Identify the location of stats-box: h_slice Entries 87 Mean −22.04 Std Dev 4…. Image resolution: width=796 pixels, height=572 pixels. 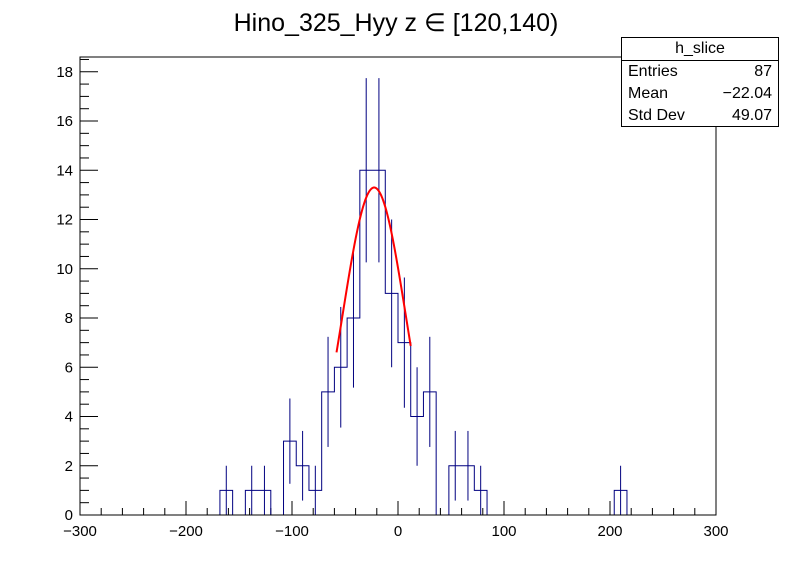
(700, 82).